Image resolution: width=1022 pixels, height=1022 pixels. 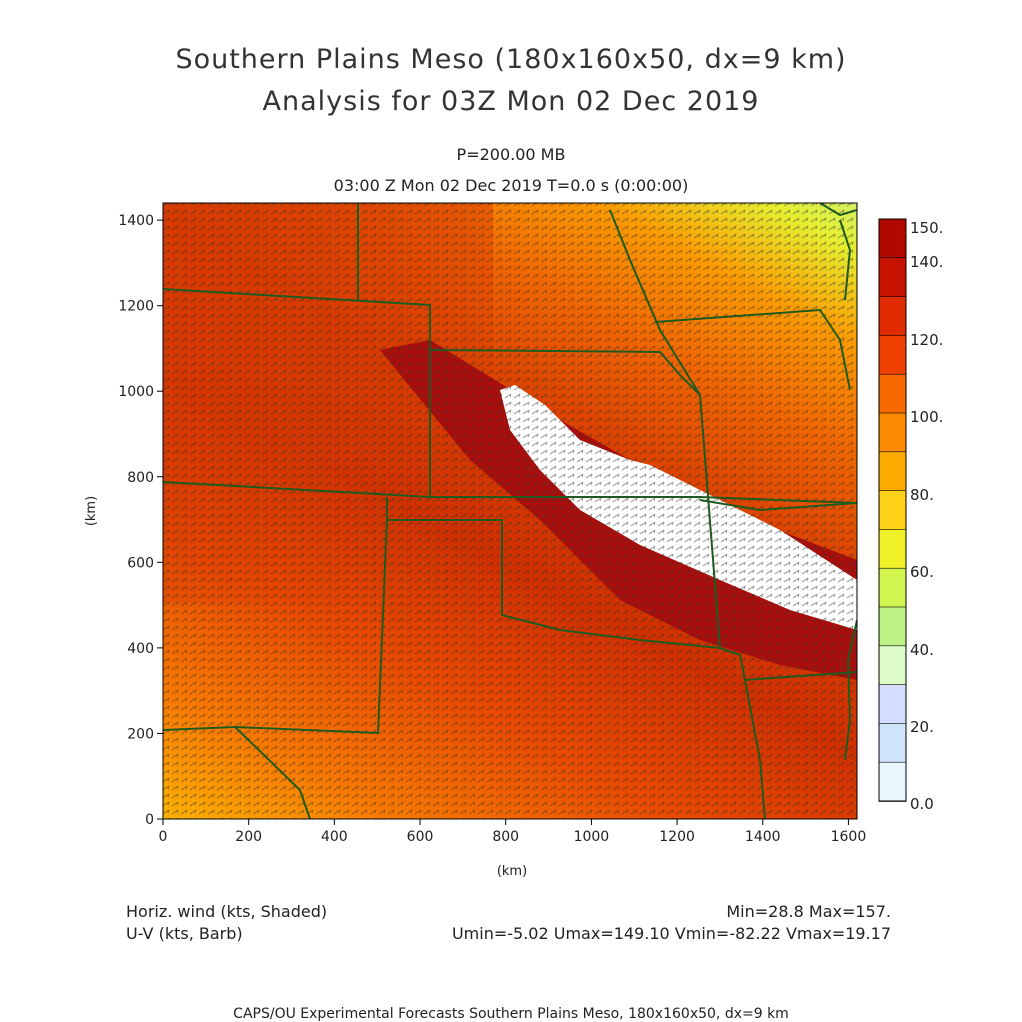 I want to click on legend-shaded-field: Horiz. wind (kts, Shaded), so click(x=227, y=911).